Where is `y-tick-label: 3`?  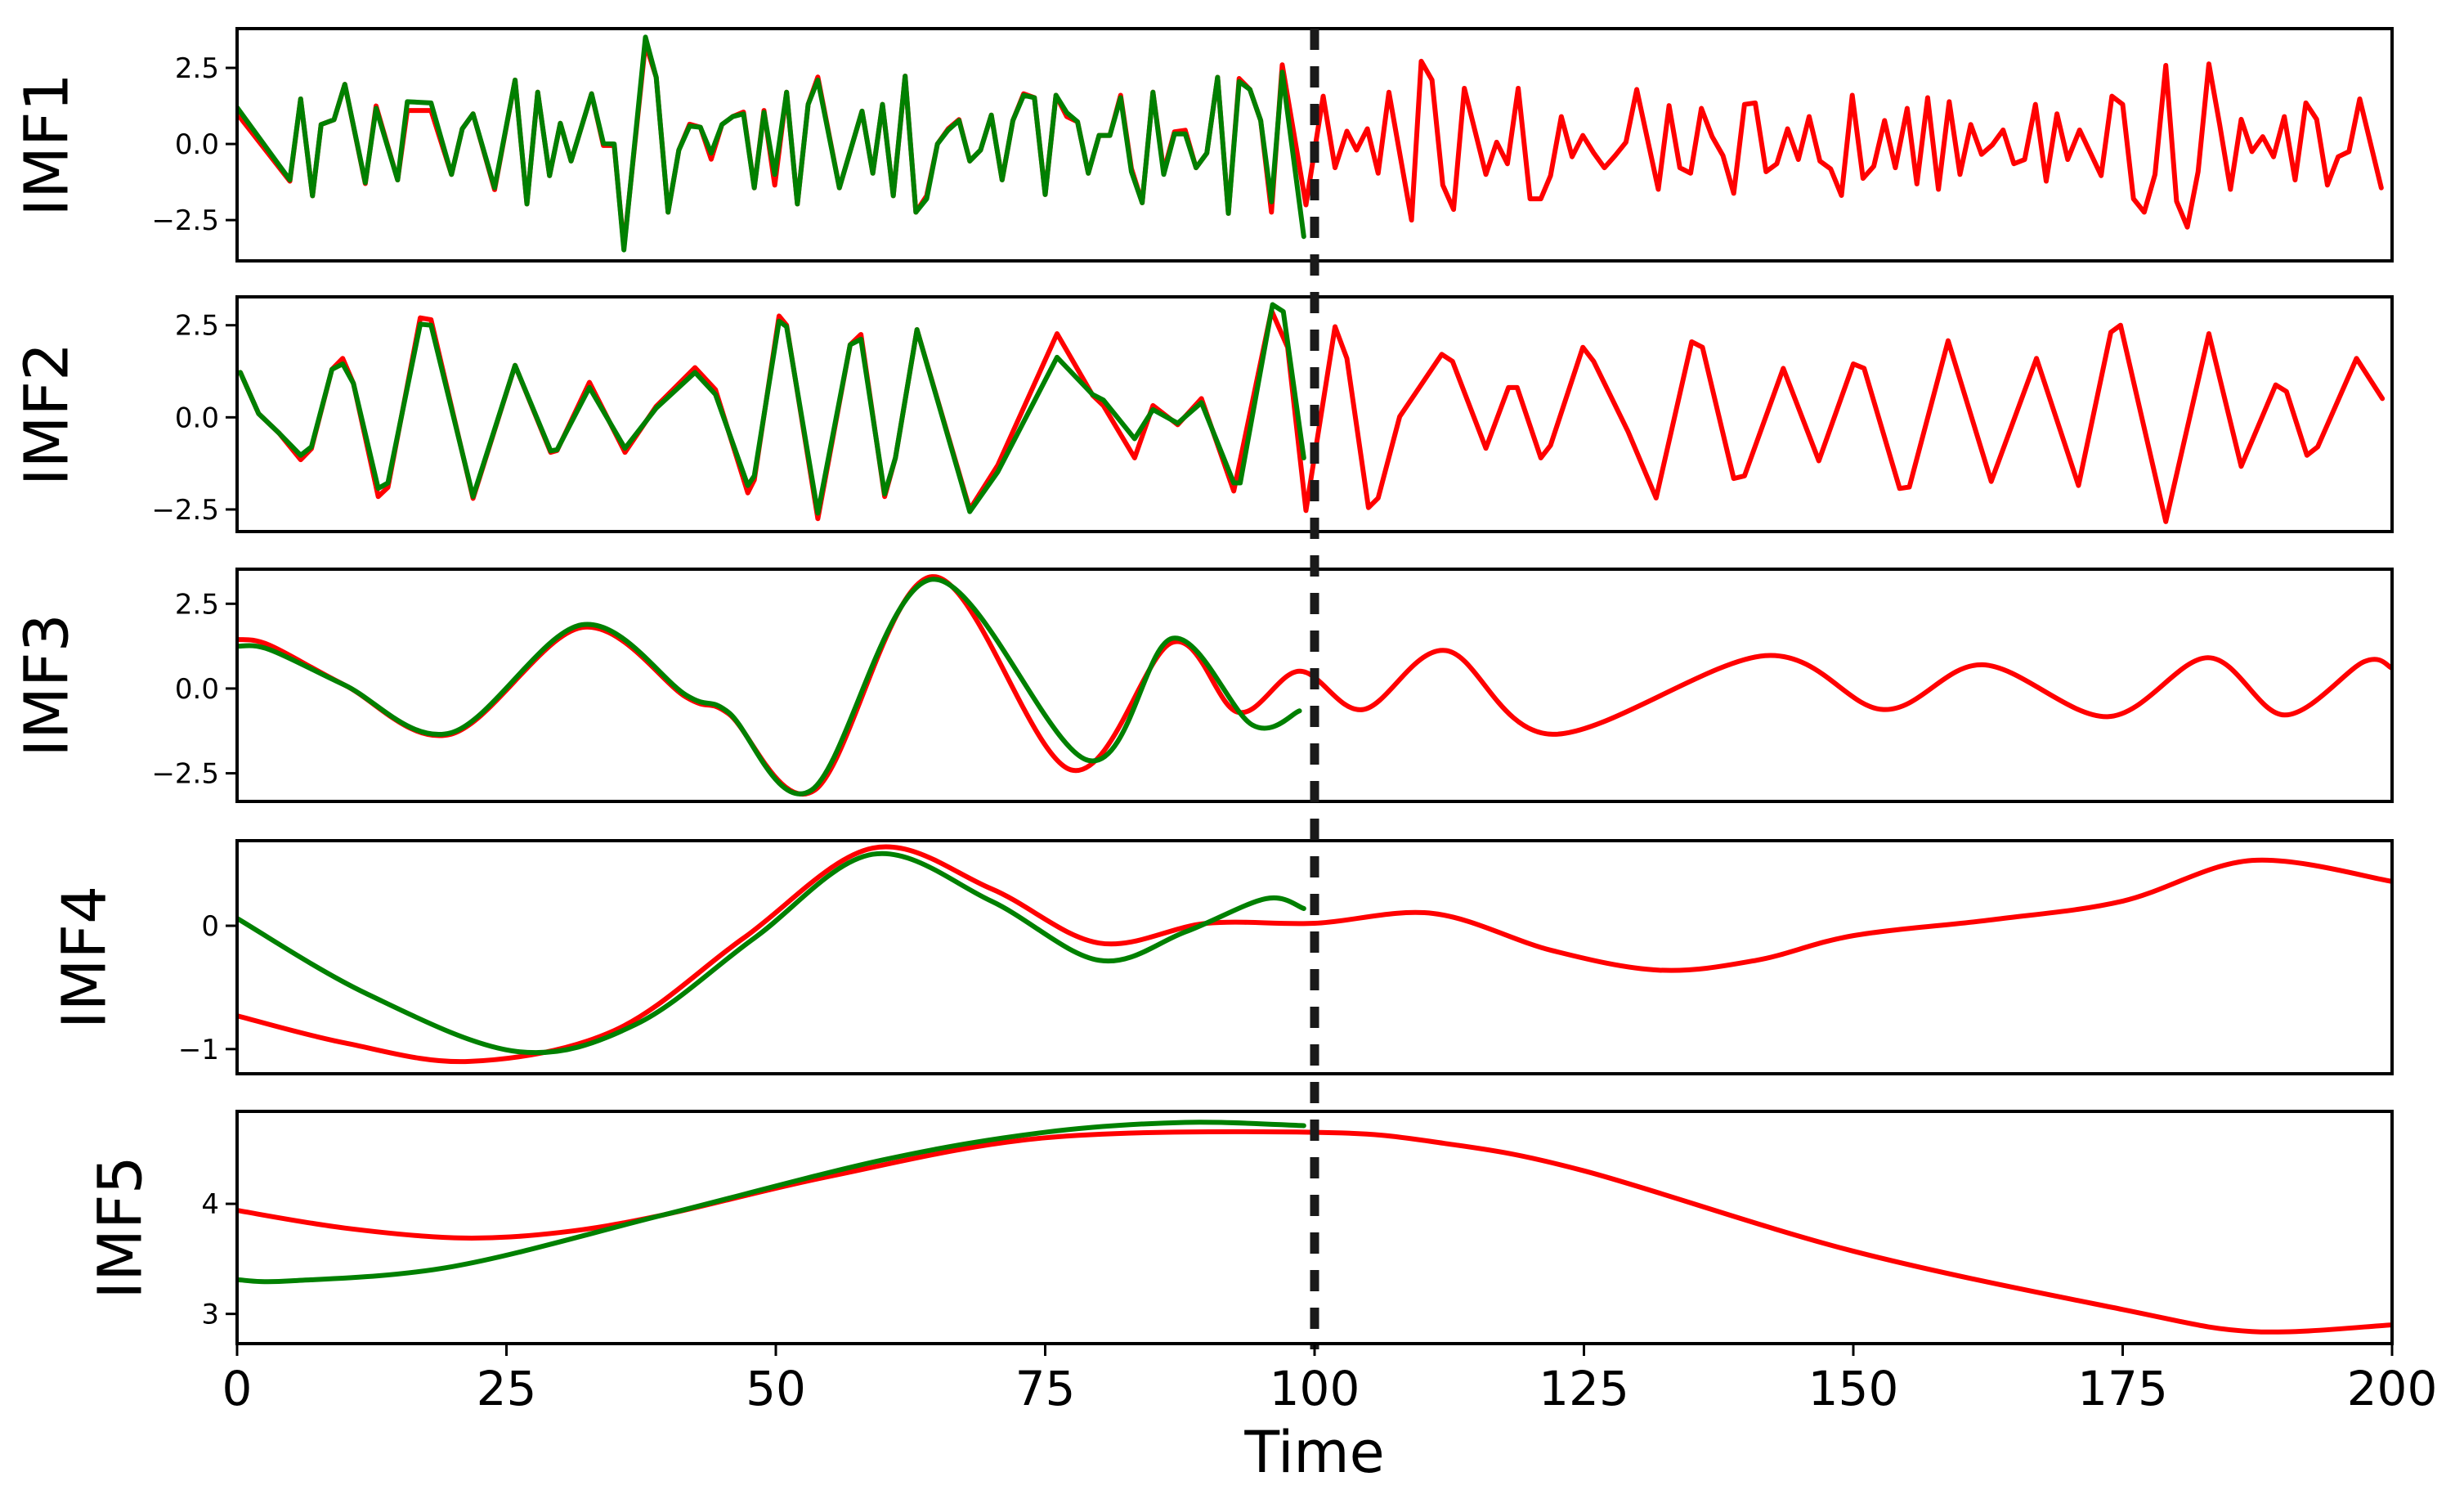 y-tick-label: 3 is located at coordinates (210, 1315).